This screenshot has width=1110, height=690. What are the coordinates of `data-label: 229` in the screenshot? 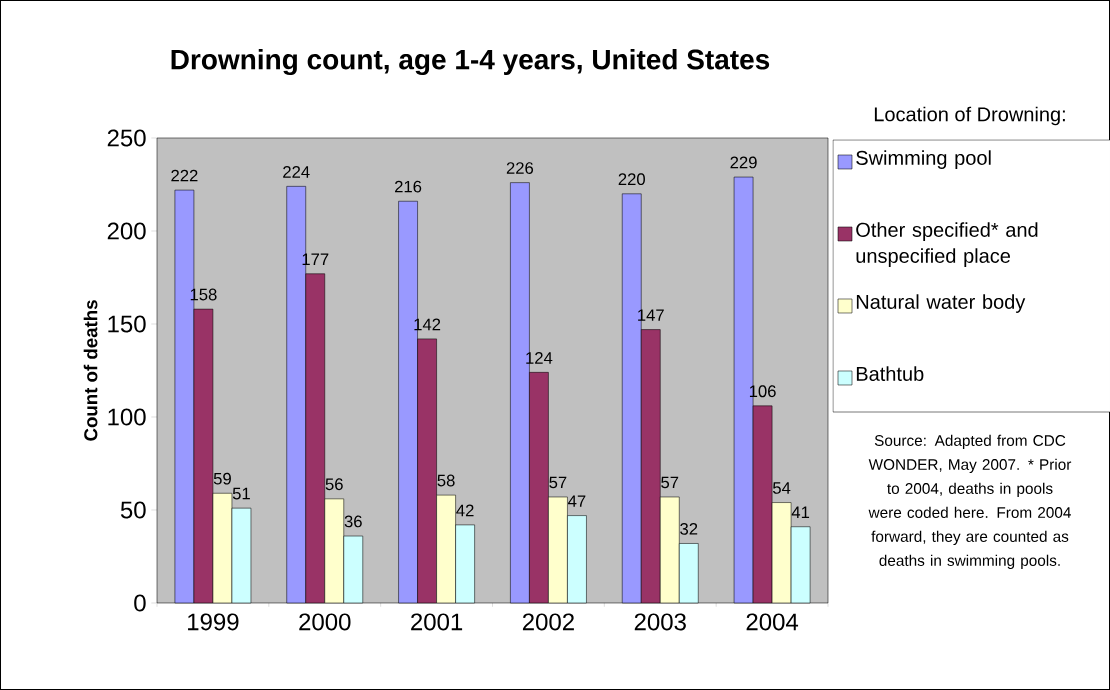 It's located at (743, 162).